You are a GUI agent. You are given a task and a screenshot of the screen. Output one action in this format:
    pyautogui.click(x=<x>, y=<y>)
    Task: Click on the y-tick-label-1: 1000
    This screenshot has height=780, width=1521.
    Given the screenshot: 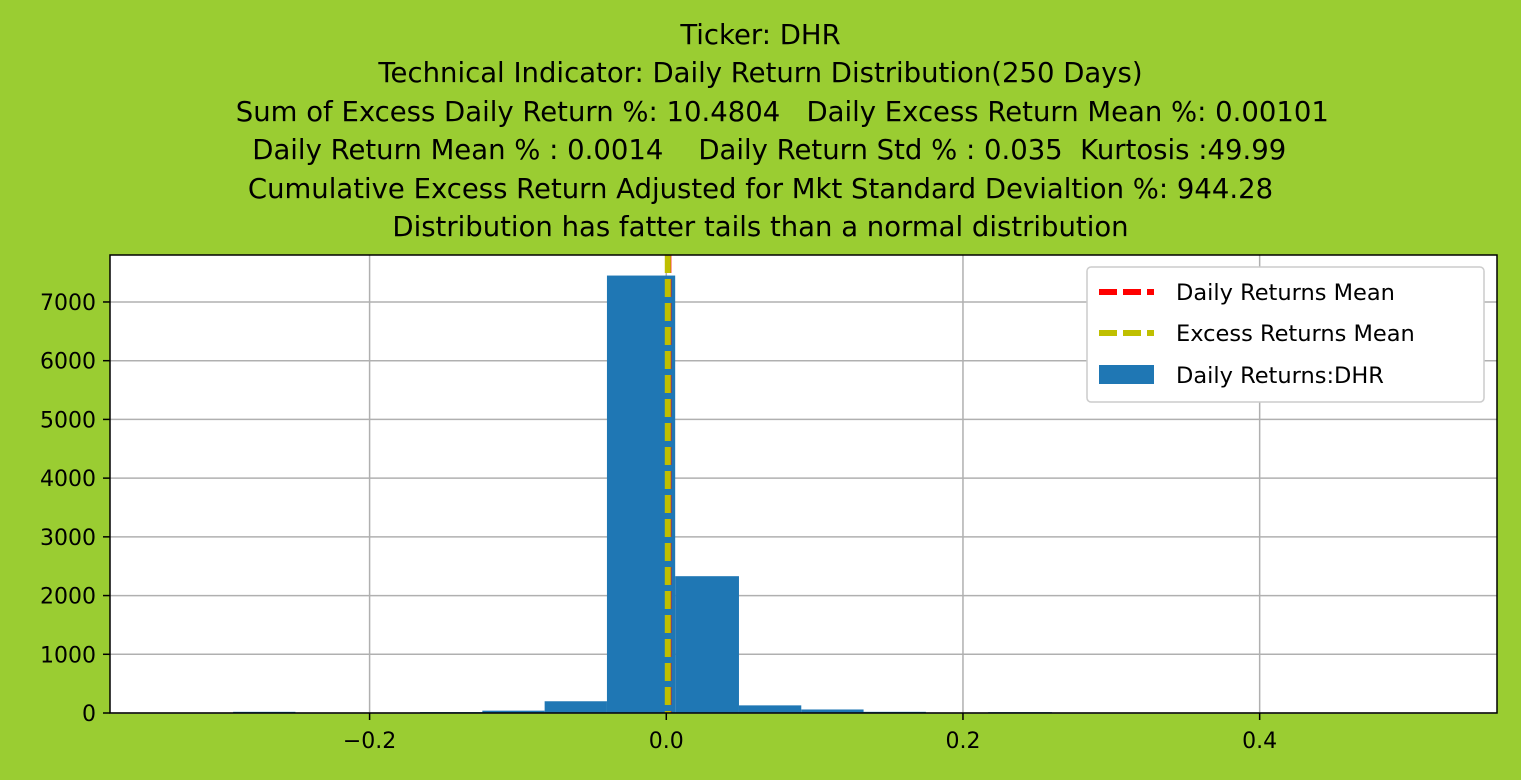 What is the action you would take?
    pyautogui.click(x=68, y=655)
    